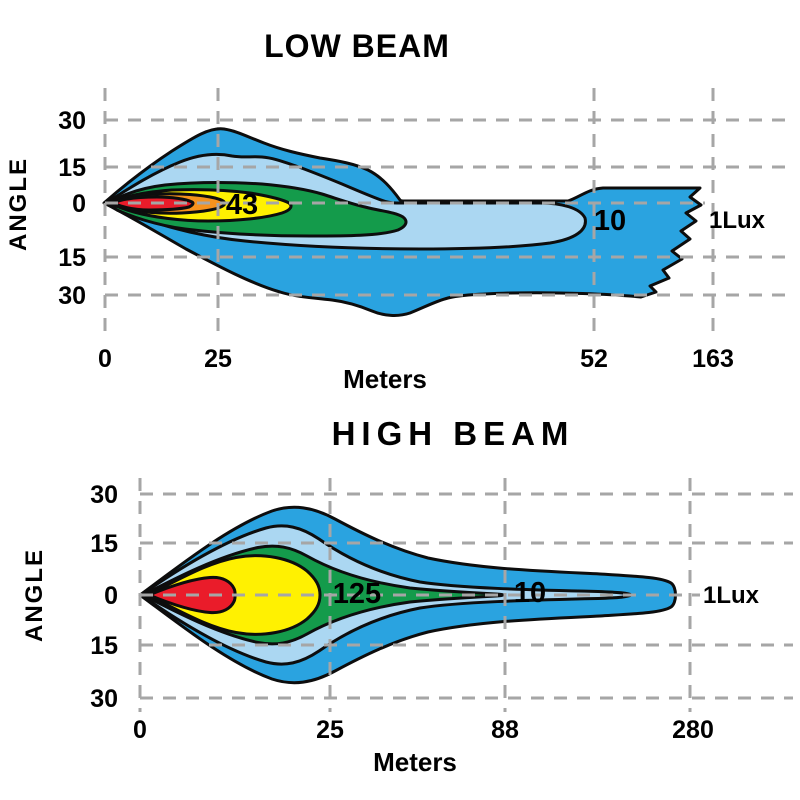  What do you see at coordinates (530, 593) in the screenshot?
I see `high-contour-label-10: 10` at bounding box center [530, 593].